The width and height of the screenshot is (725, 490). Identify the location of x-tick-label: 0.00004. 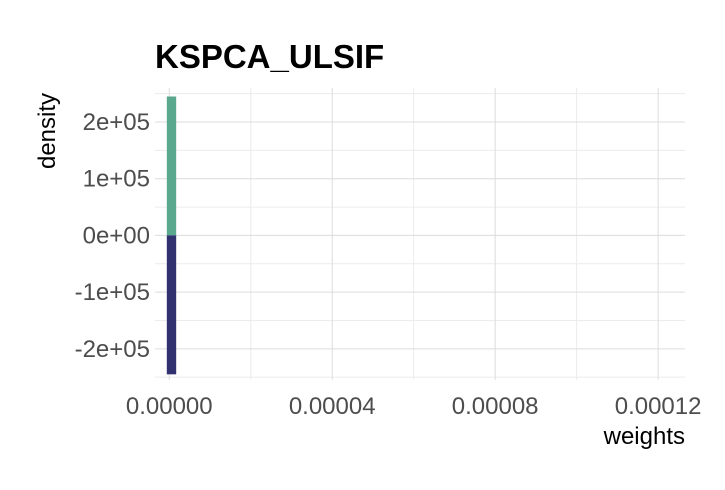
(332, 406).